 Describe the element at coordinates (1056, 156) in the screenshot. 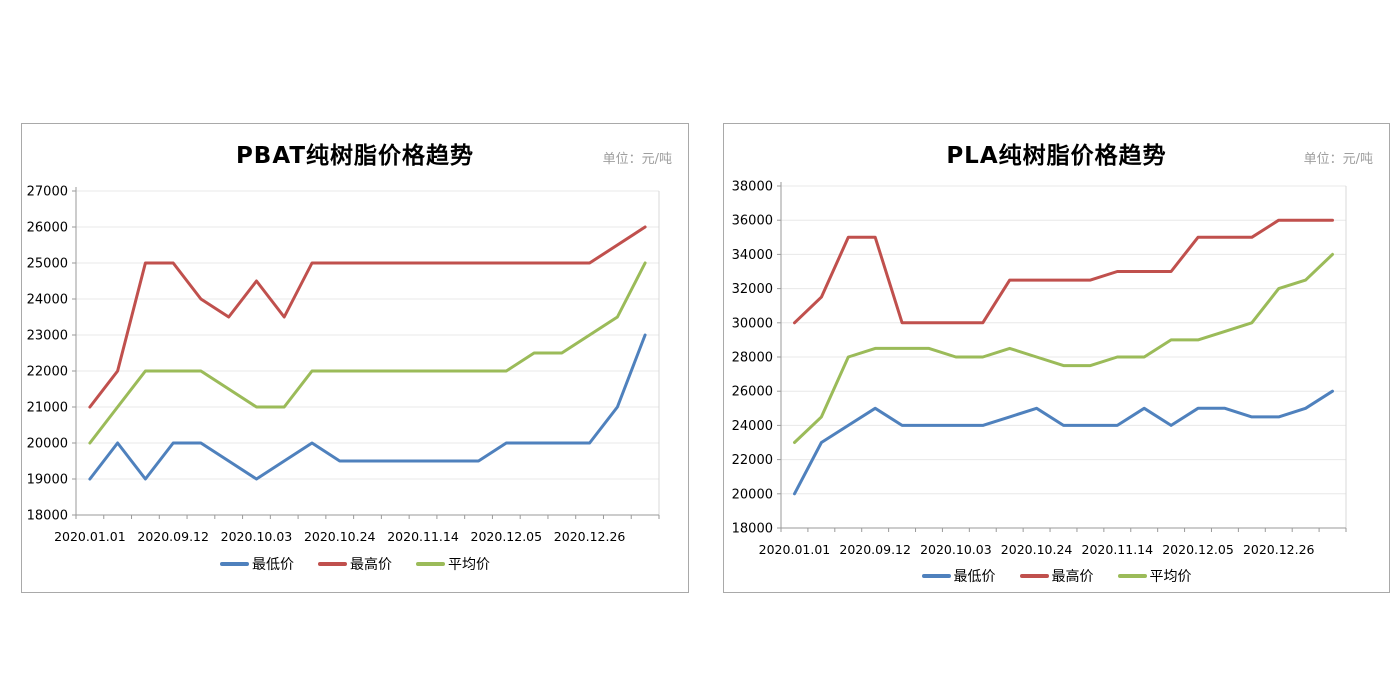

I see `chart-title: PLA纯树脂价格趋势` at that location.